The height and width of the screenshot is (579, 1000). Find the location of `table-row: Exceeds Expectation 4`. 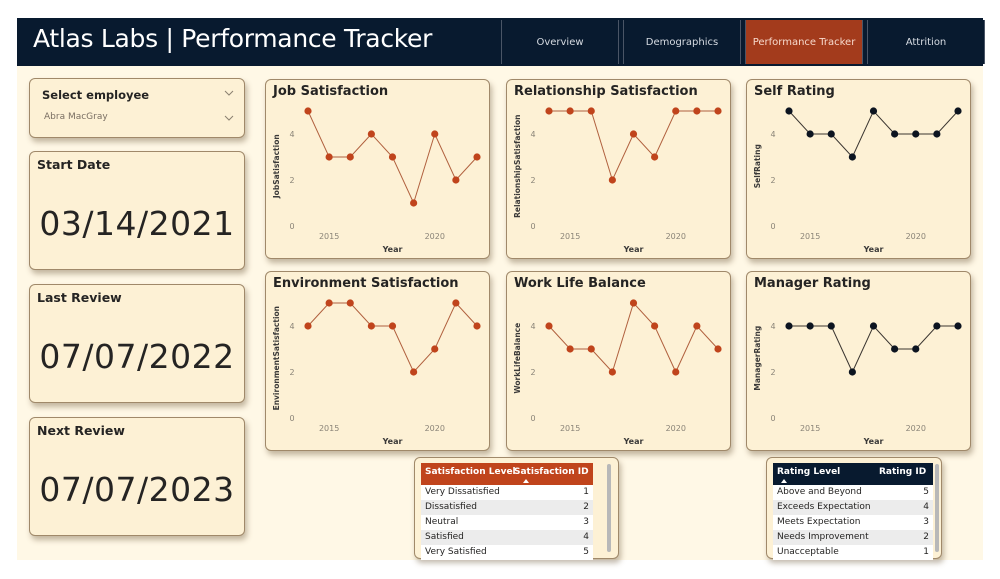

table-row: Exceeds Expectation 4 is located at coordinates (853, 507).